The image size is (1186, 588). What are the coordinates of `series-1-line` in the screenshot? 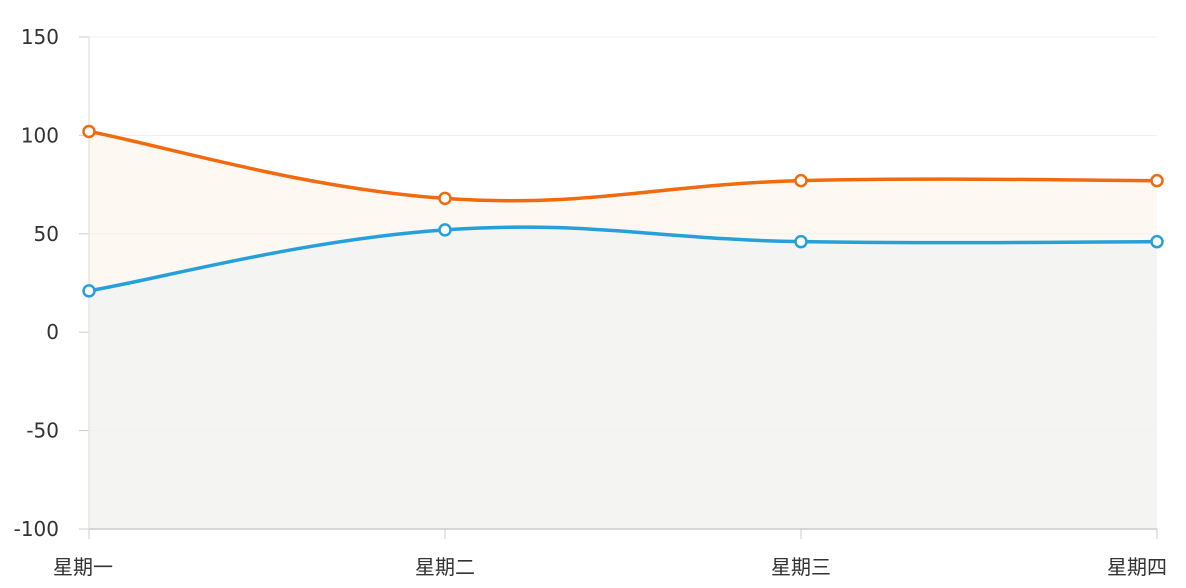 It's located at (623, 166).